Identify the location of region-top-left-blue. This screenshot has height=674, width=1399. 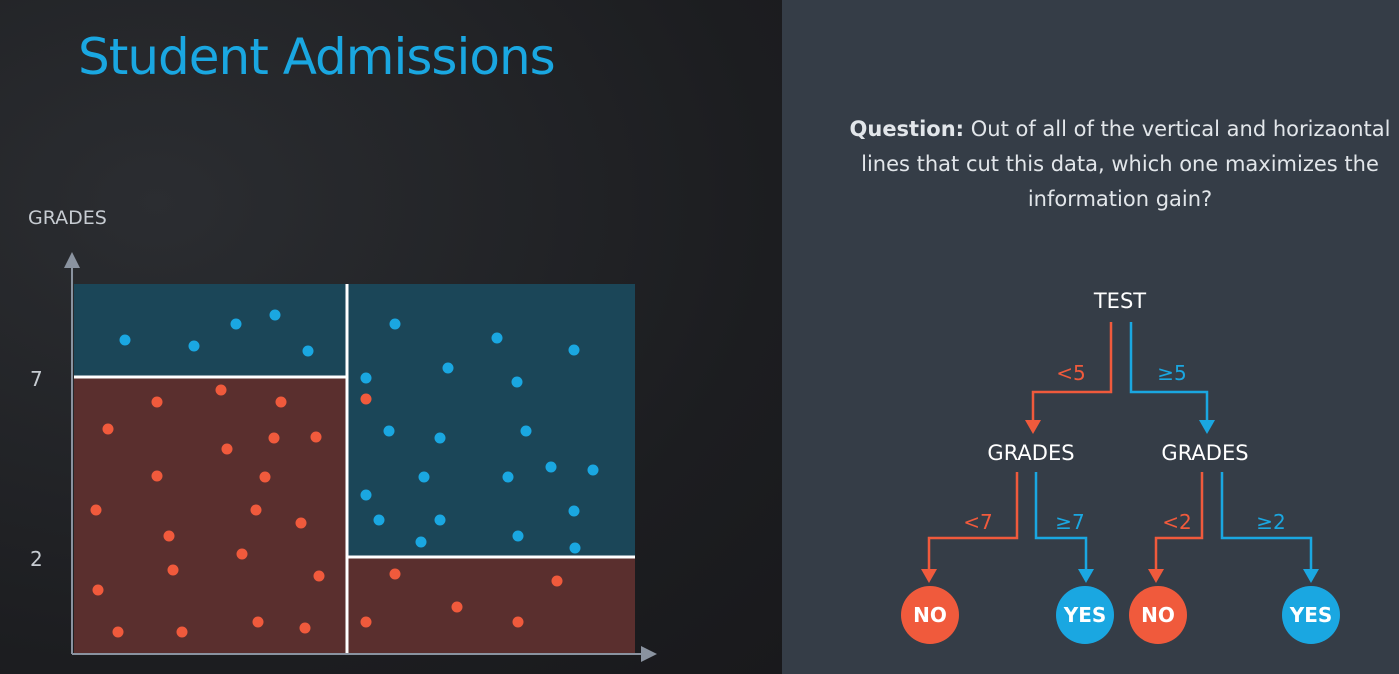
(210, 330).